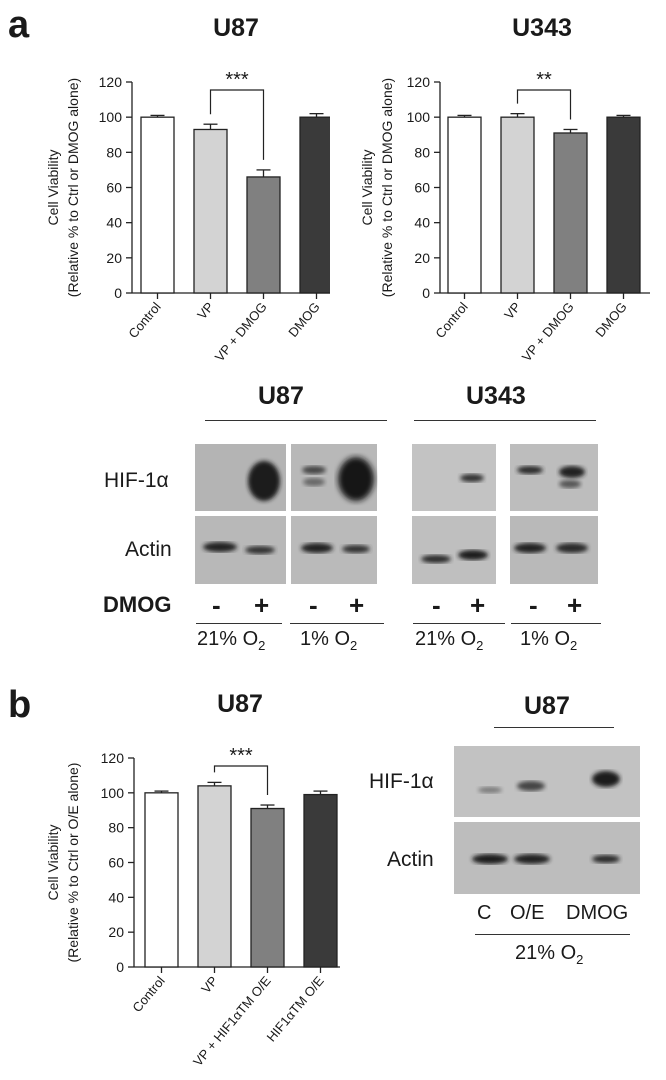 This screenshot has height=1080, width=666. What do you see at coordinates (20, 705) in the screenshot?
I see `panel-label-b: b` at bounding box center [20, 705].